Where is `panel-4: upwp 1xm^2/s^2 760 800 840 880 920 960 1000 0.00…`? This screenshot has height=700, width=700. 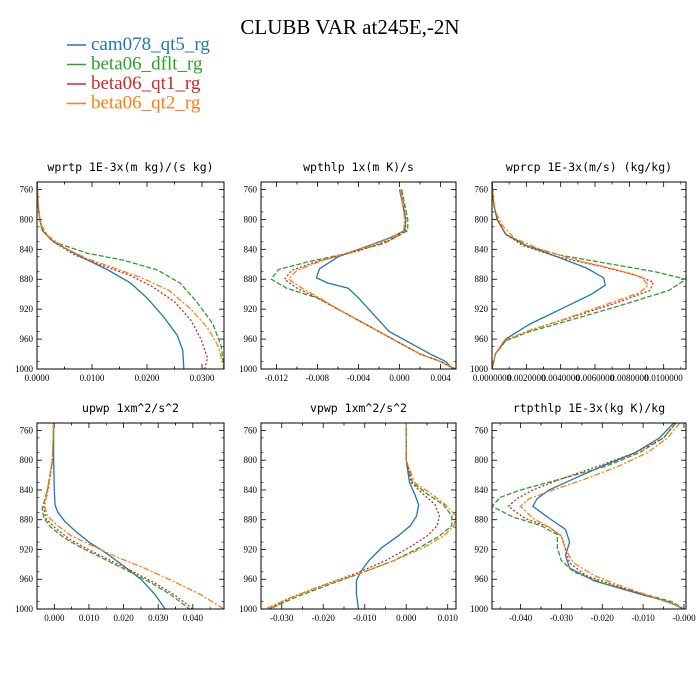 panel-4: upwp 1xm^2/s^2 760 800 840 880 920 960 1000 0.00… is located at coordinates (120, 512).